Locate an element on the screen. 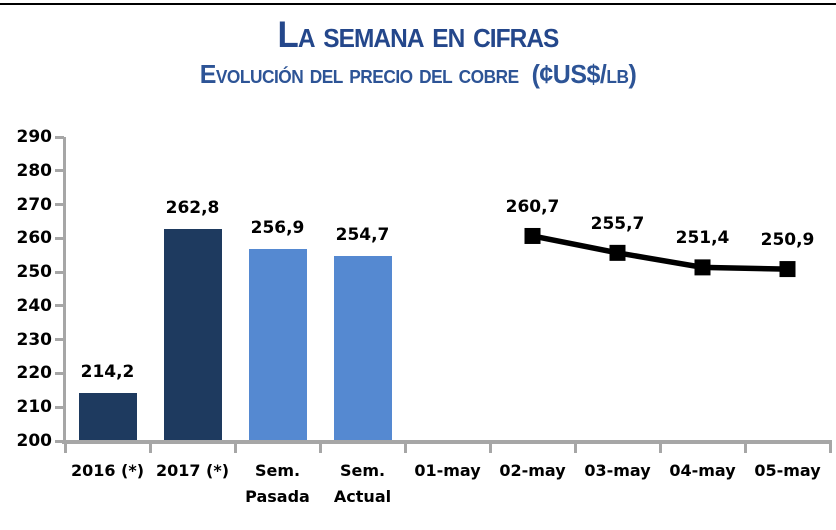 This screenshot has width=836, height=530. top-border-line is located at coordinates (418, 4).